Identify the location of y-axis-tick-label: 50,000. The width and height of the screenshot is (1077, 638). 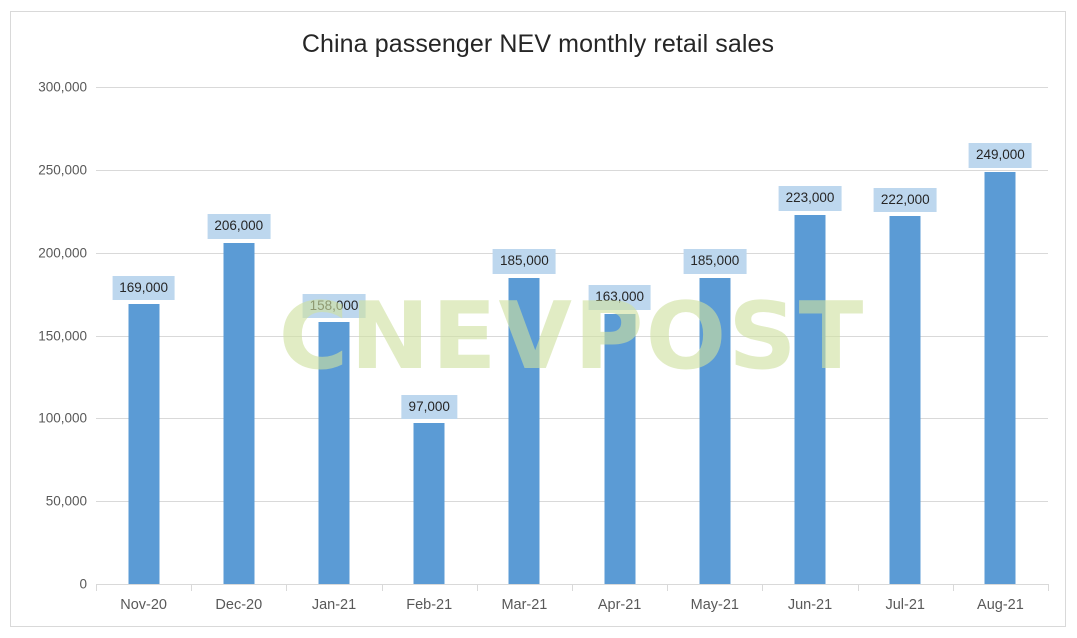
(66, 501).